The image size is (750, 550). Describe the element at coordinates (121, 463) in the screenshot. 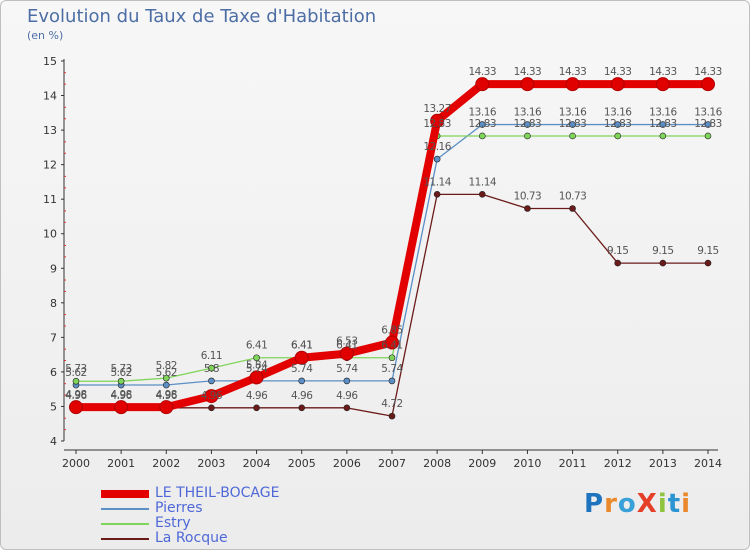

I see `x-tick-label: 2001` at that location.